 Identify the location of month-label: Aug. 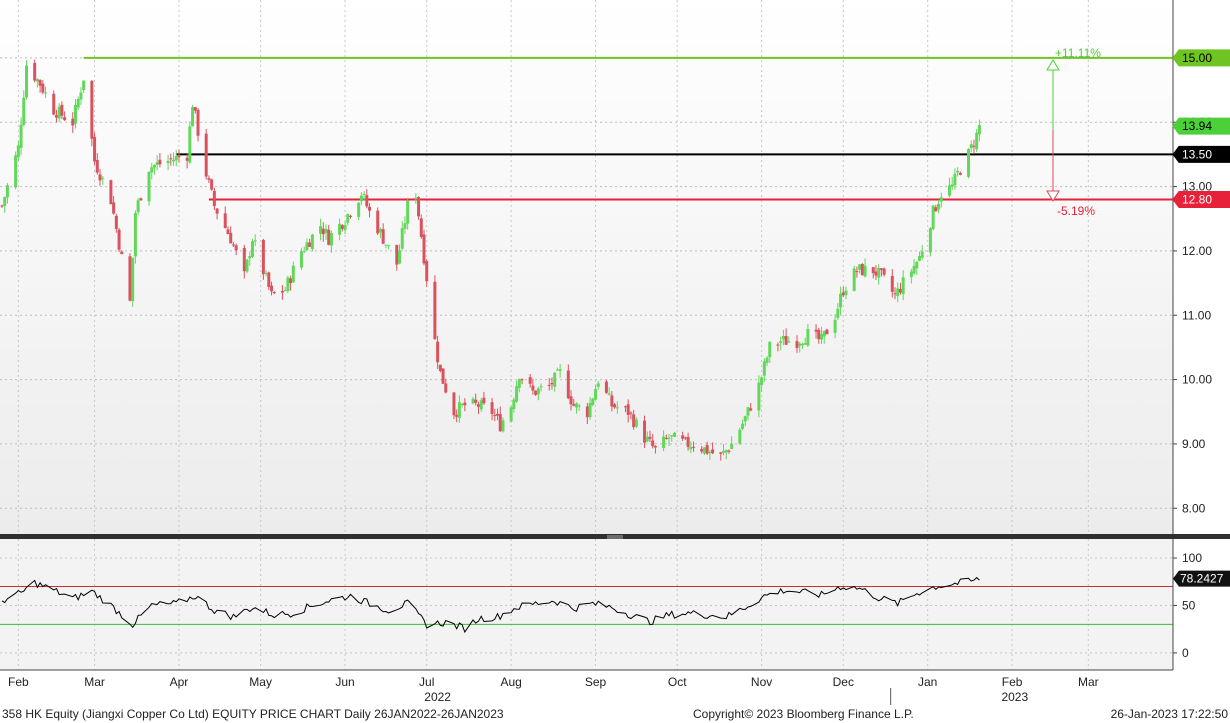
(510, 682).